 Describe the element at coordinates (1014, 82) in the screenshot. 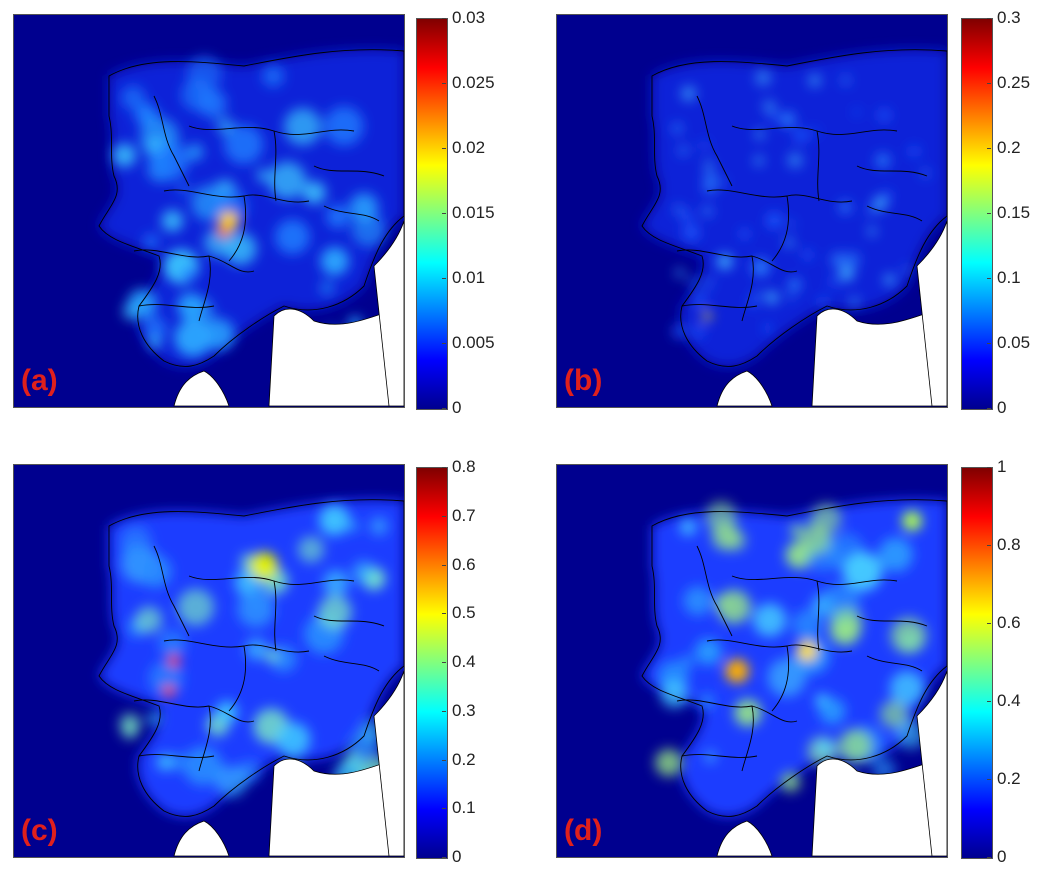

I see `colorbar-tick-label: 0.25` at that location.